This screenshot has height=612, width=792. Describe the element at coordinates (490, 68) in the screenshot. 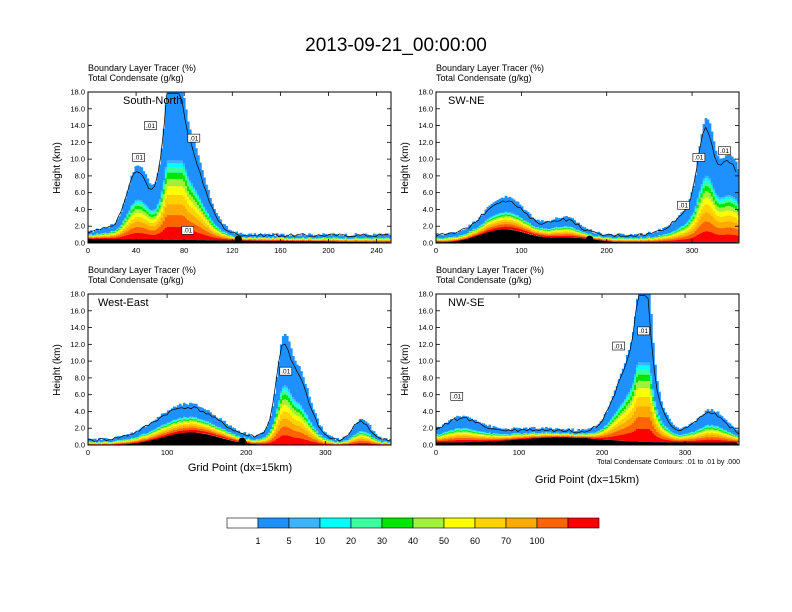

I see `panel-header-tracer: Boundary Layer Tracer (%)` at that location.